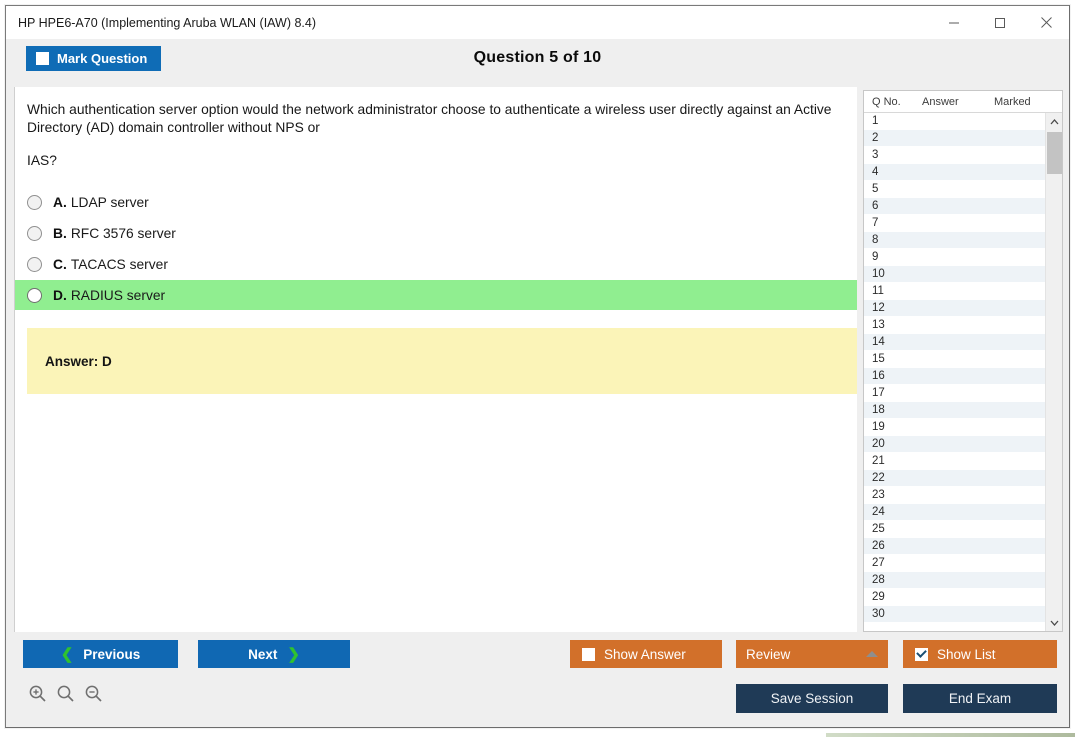 The width and height of the screenshot is (1075, 737). Describe the element at coordinates (954, 495) in the screenshot. I see `question-list-row: 23` at that location.